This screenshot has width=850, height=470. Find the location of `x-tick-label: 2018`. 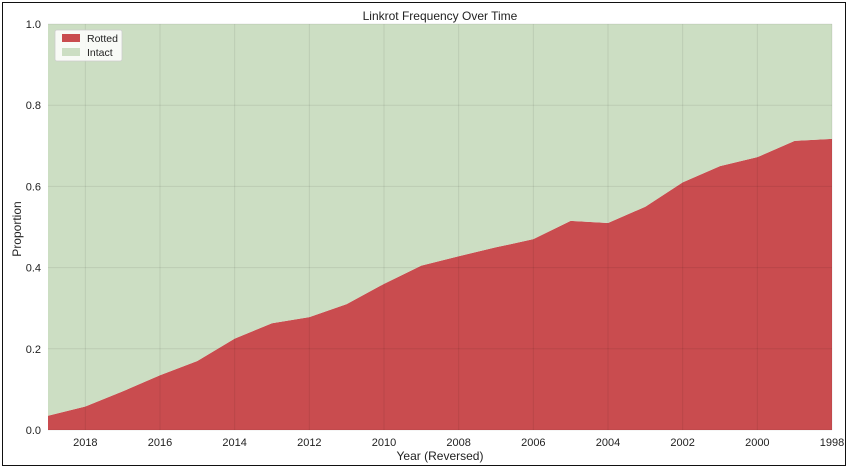

x-tick-label: 2018 is located at coordinates (85, 443).